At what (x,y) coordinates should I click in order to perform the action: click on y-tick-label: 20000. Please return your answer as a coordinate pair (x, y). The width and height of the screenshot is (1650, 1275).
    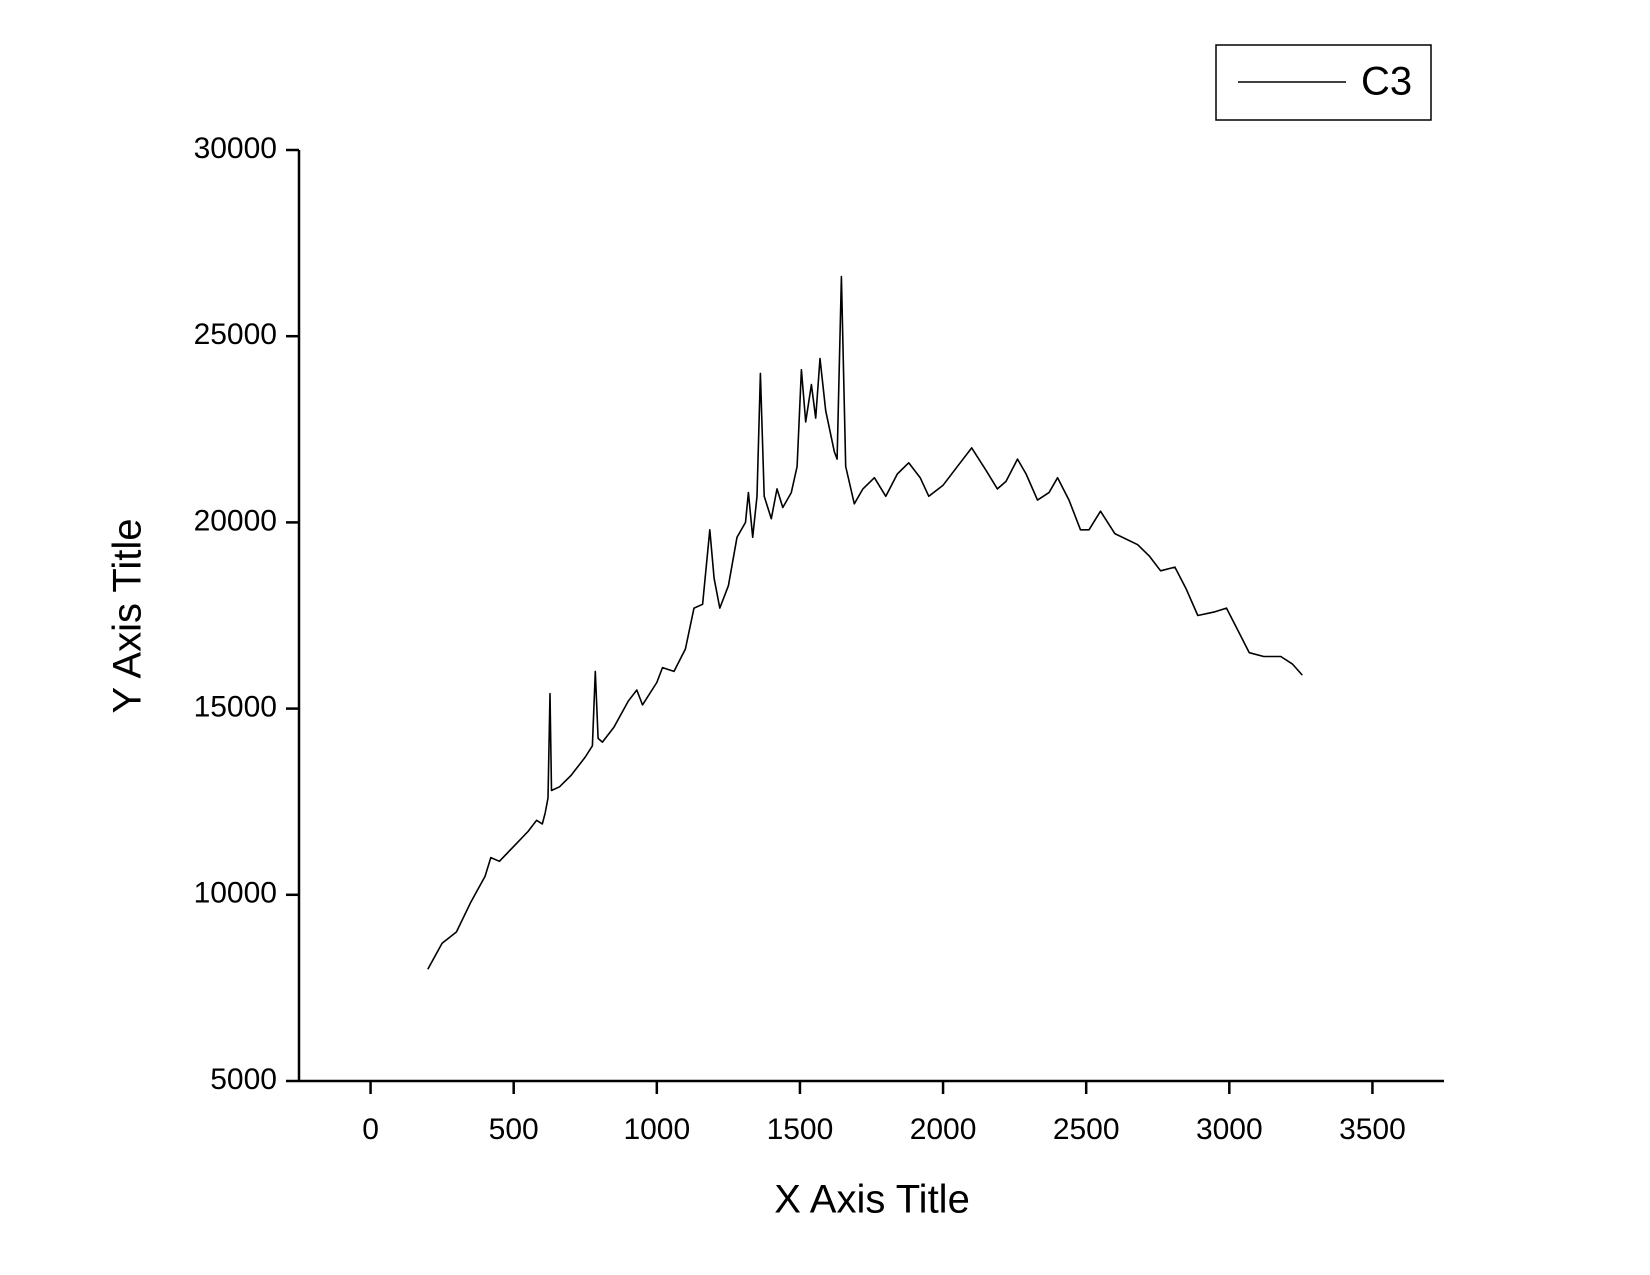
    Looking at the image, I should click on (235, 520).